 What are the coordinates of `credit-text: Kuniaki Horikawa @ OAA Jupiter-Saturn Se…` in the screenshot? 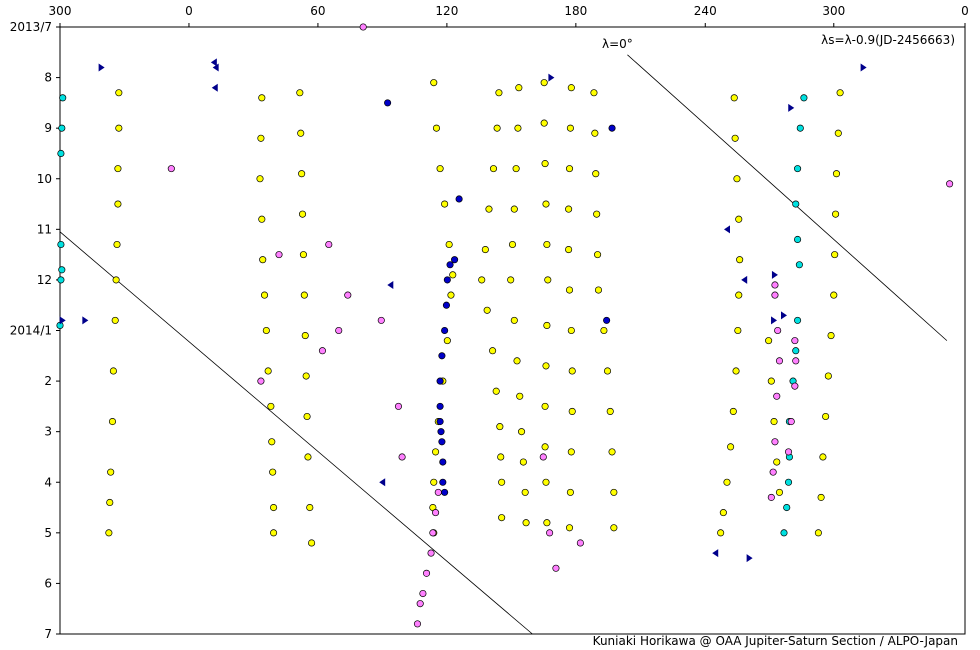 It's located at (775, 641).